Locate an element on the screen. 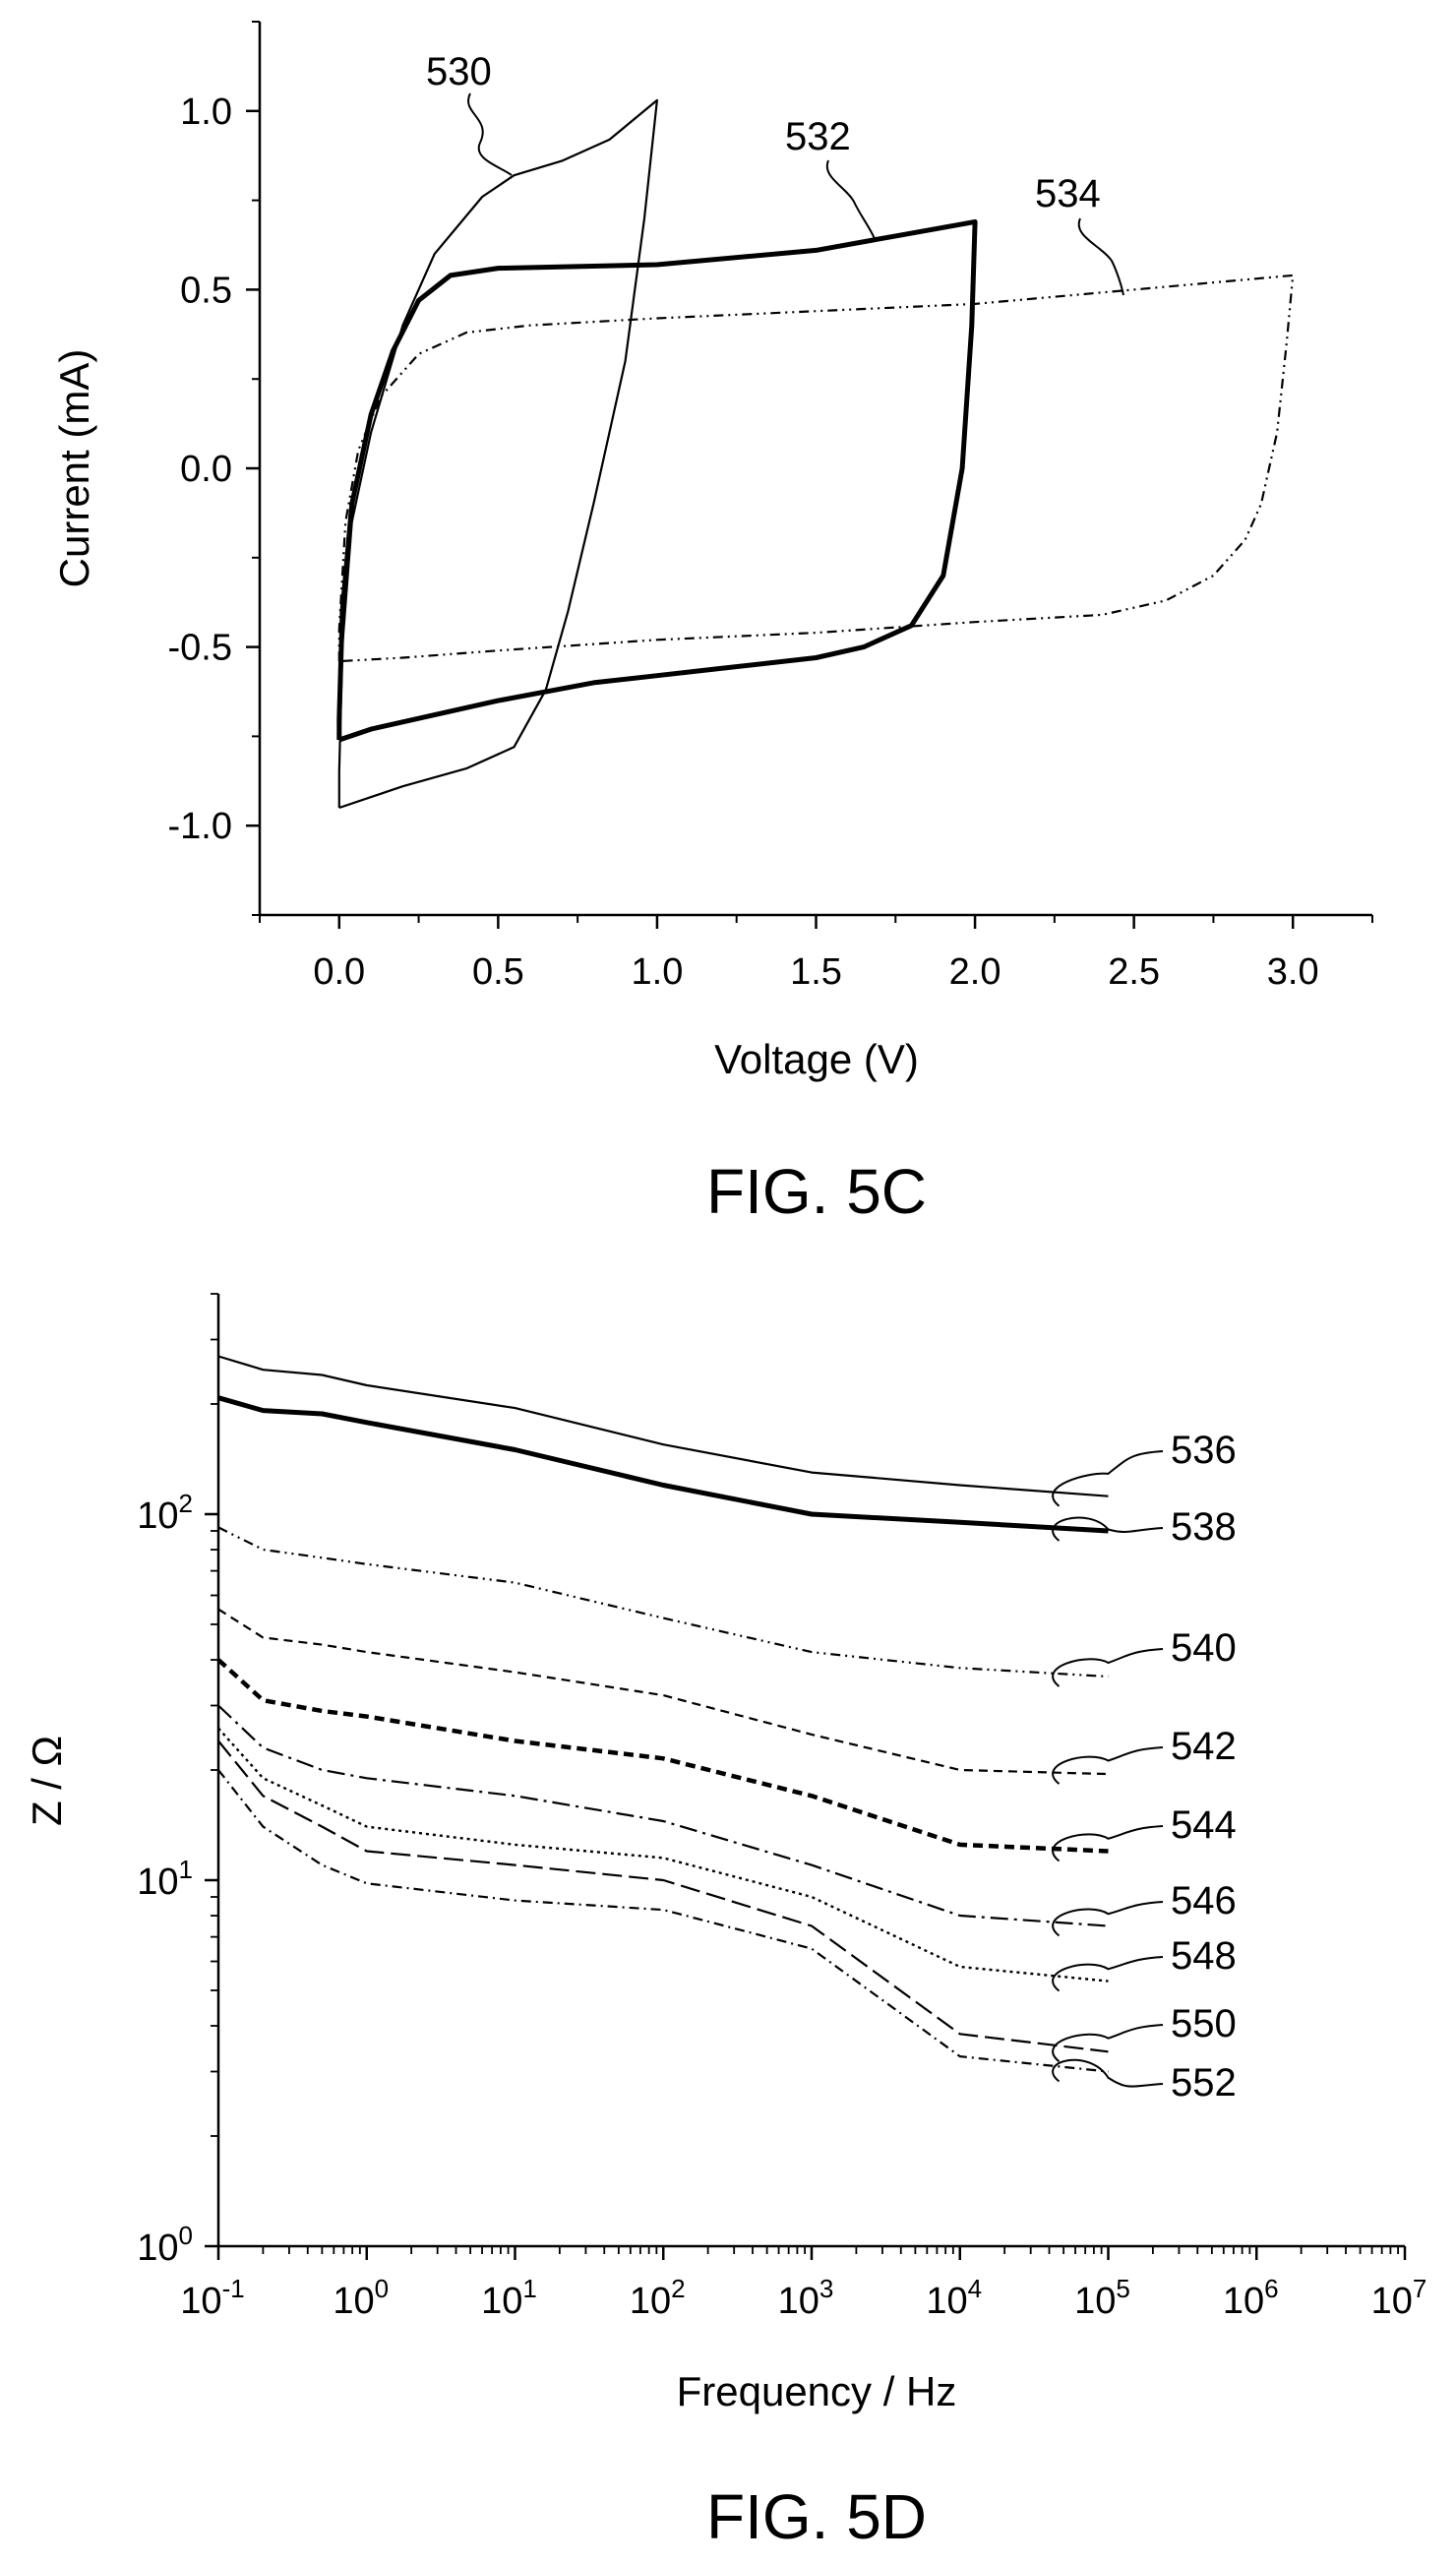 The image size is (1456, 2563). cv-x-tick-label: 0.5 is located at coordinates (498, 972).